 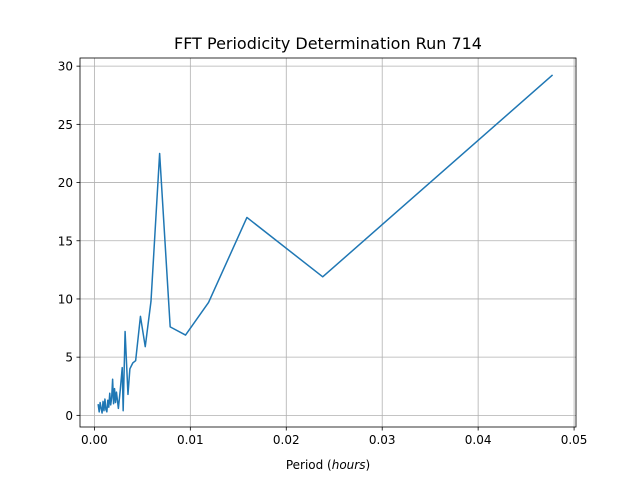 I want to click on y-tick-label: 5, so click(x=69, y=358).